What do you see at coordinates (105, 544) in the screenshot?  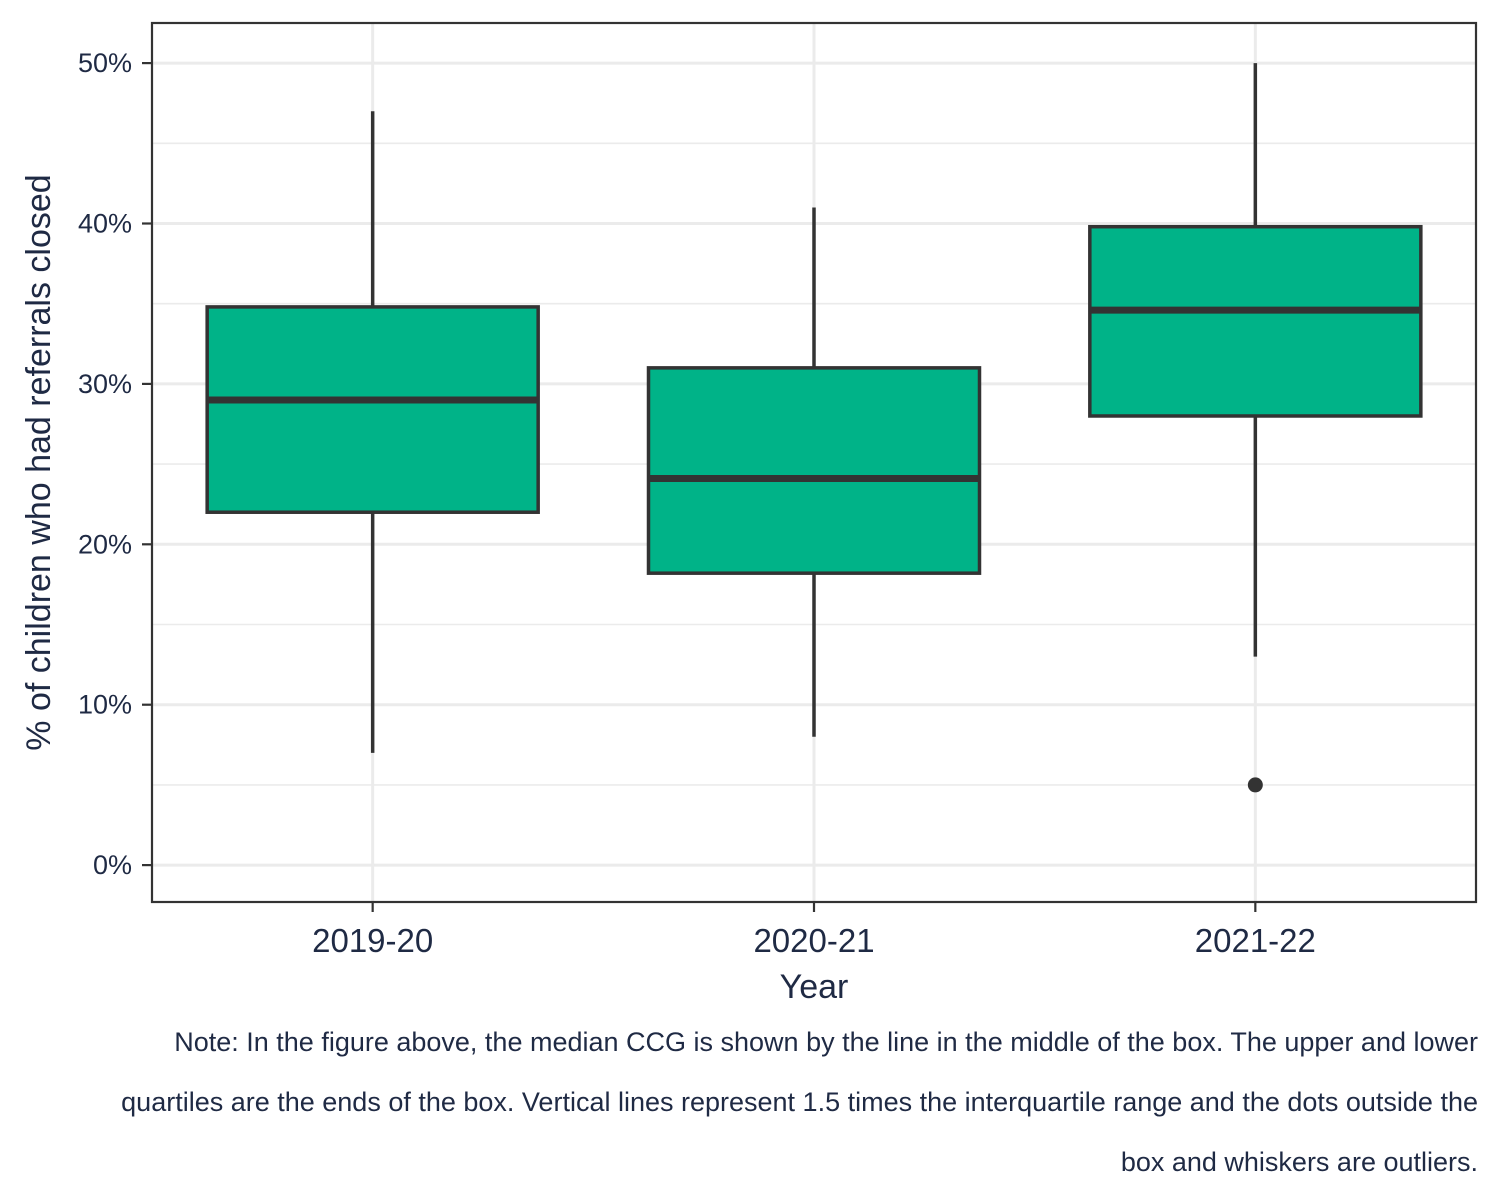 I see `y-tick-label: 20%` at bounding box center [105, 544].